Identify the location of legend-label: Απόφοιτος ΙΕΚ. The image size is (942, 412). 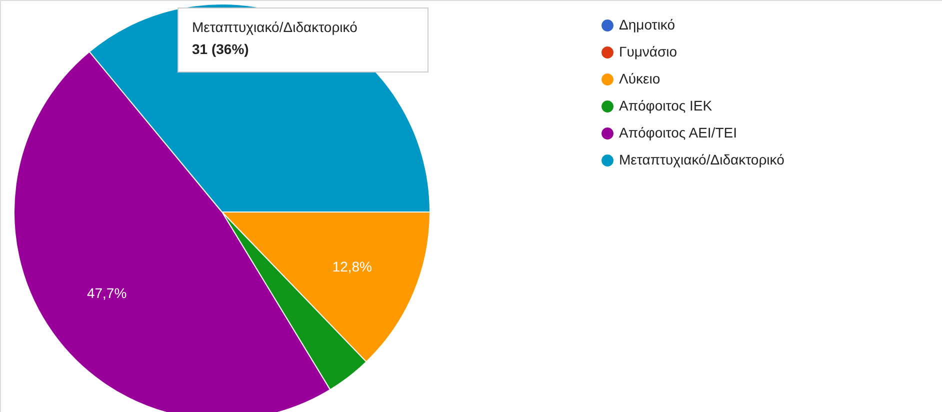
(666, 106).